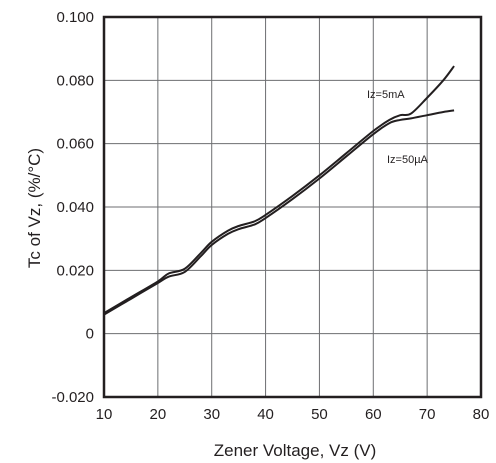  I want to click on x-tick-label-20: 20, so click(158, 414).